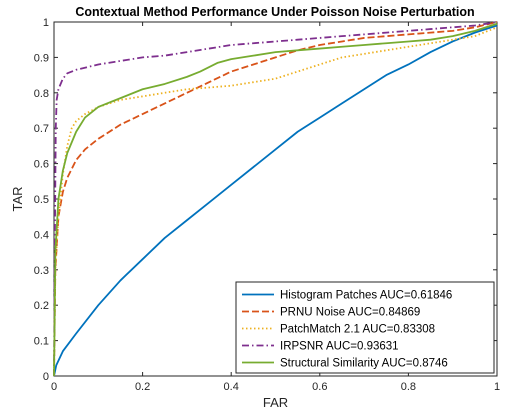 The image size is (522, 415). I want to click on x-tick-label: 0.4, so click(231, 387).